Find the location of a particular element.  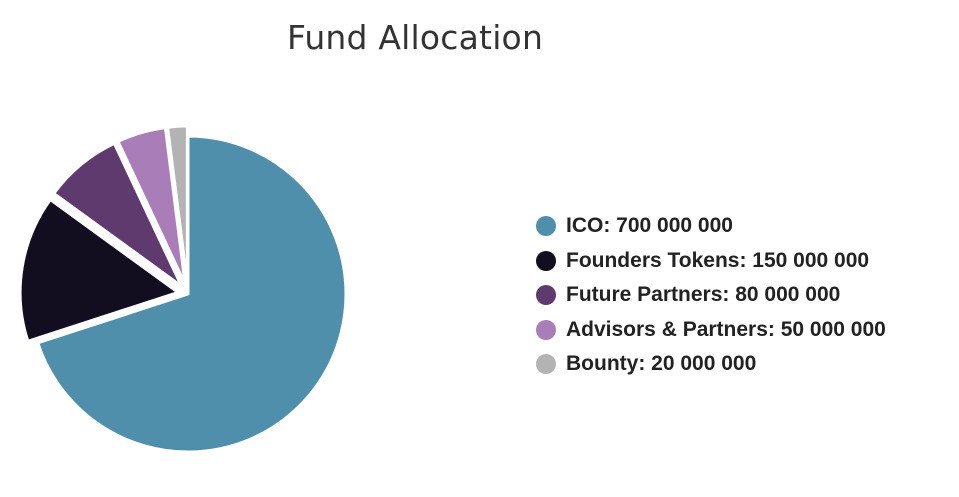

legend-item-ico: ICO: 700 000 000 is located at coordinates (711, 226).